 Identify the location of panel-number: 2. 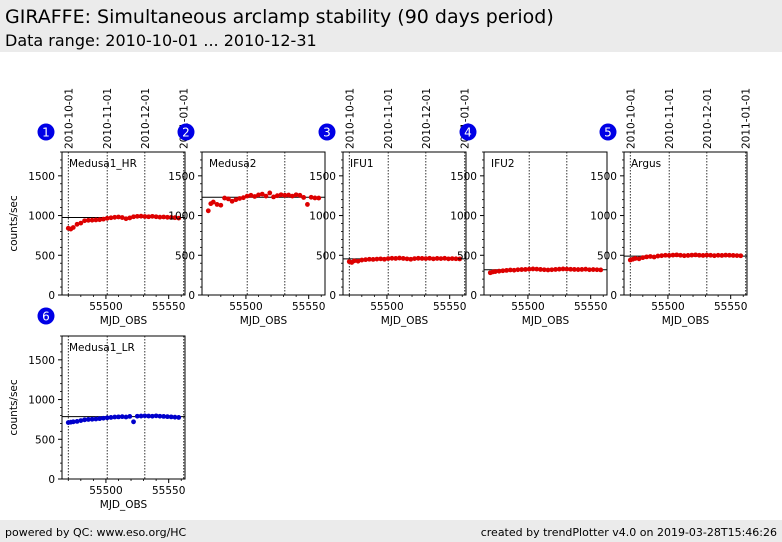
(186, 133).